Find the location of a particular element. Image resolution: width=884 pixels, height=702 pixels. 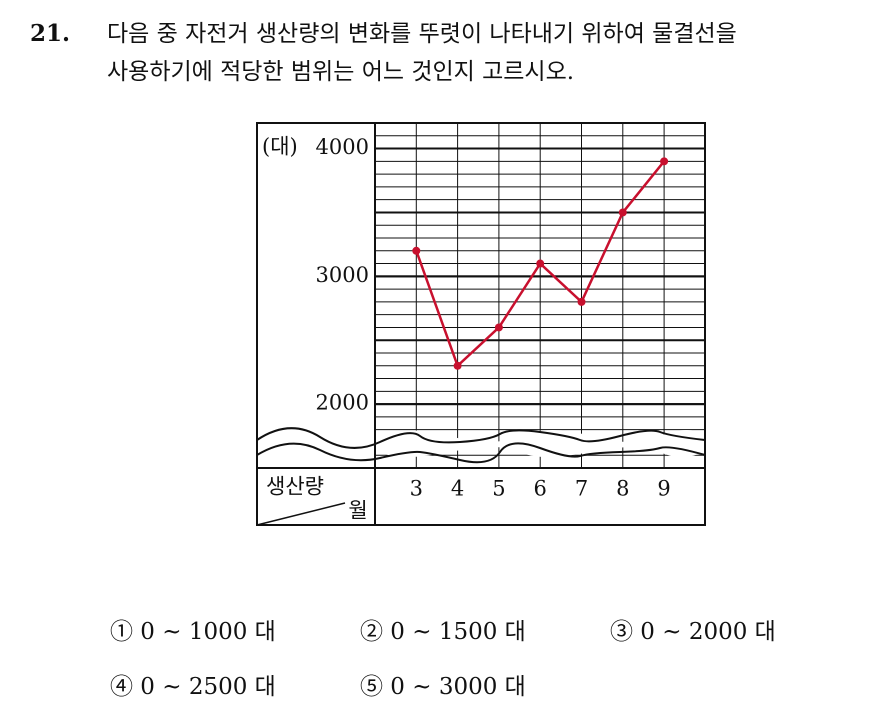

x-tick-label: 6 is located at coordinates (540, 489).